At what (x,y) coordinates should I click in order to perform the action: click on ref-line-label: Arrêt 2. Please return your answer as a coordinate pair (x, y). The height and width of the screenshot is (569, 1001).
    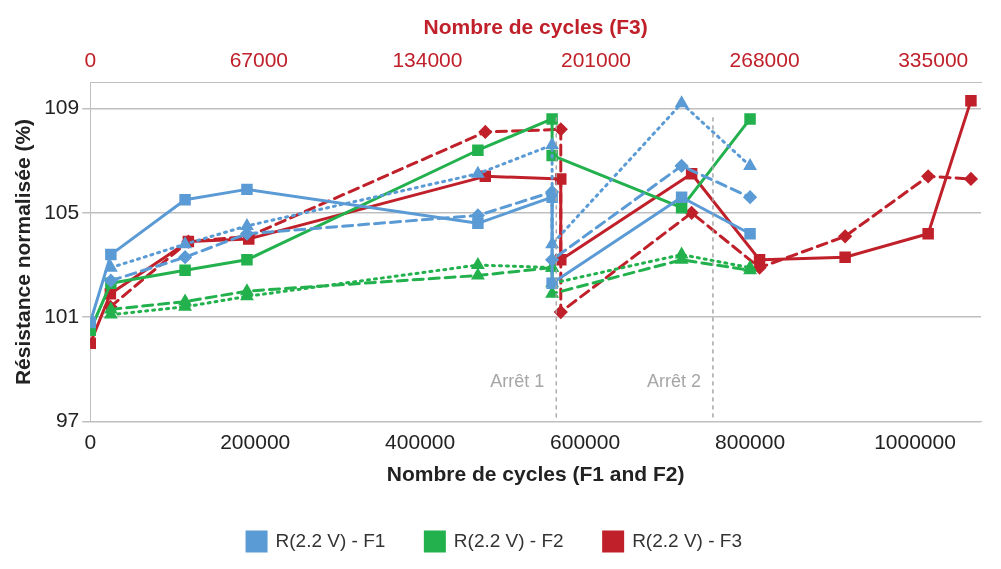
    Looking at the image, I should click on (673, 380).